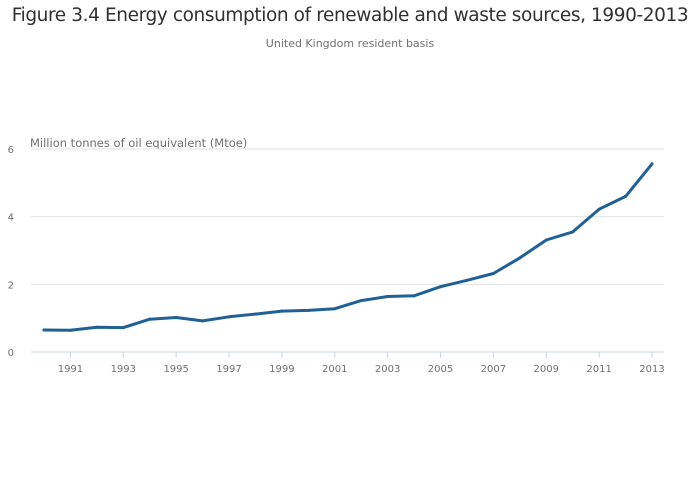 Image resolution: width=700 pixels, height=502 pixels. I want to click on y-tick-label: 4, so click(11, 218).